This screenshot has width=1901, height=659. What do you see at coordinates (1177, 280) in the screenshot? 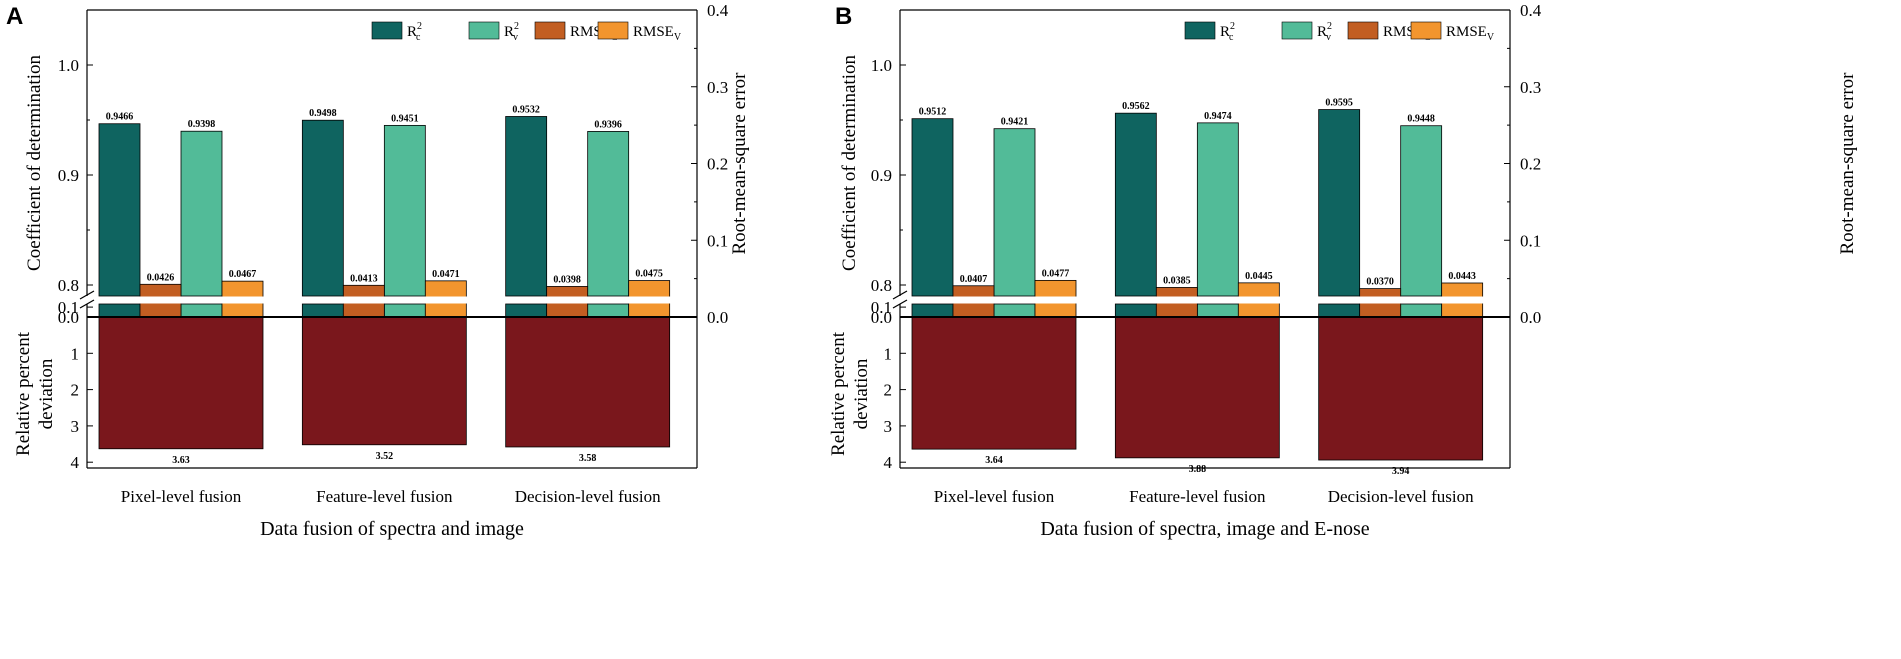
I see `data-label-rmsec-2: 0.0385` at bounding box center [1177, 280].